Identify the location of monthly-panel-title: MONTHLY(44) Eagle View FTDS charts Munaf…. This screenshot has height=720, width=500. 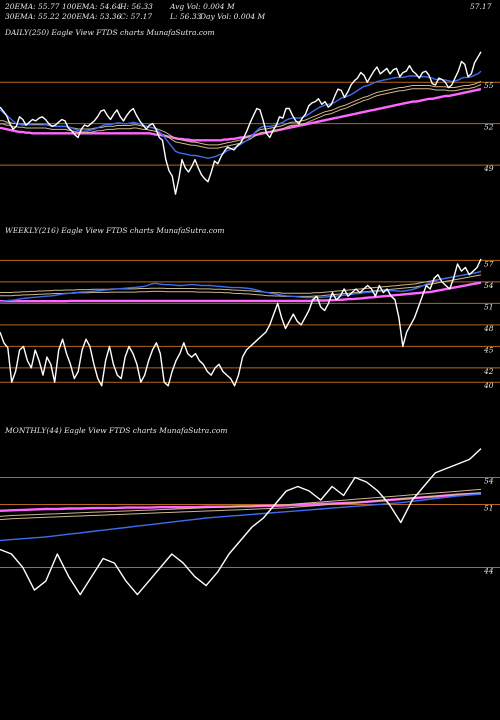
(116, 430).